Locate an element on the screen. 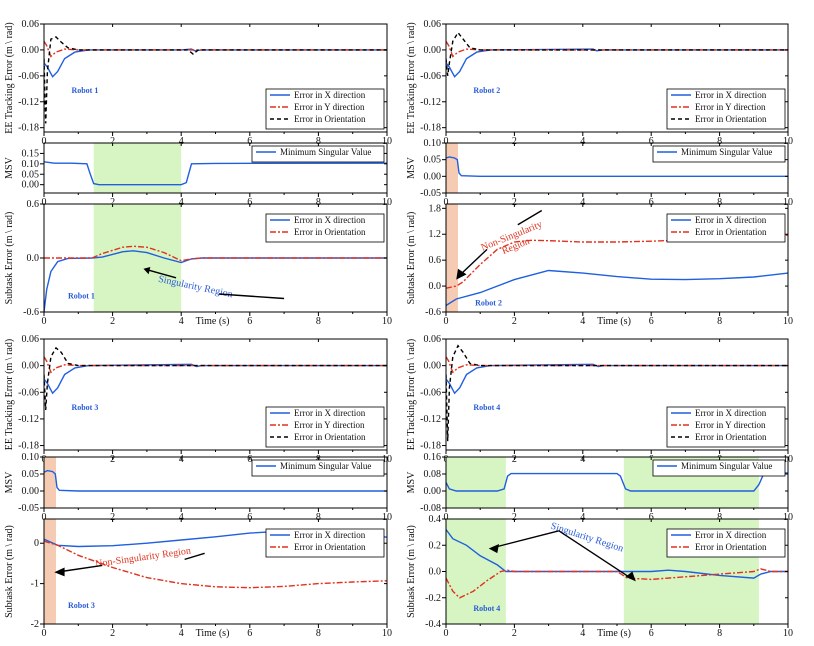 This screenshot has height=646, width=814. y-tick-label: -0.6 is located at coordinates (31, 312).